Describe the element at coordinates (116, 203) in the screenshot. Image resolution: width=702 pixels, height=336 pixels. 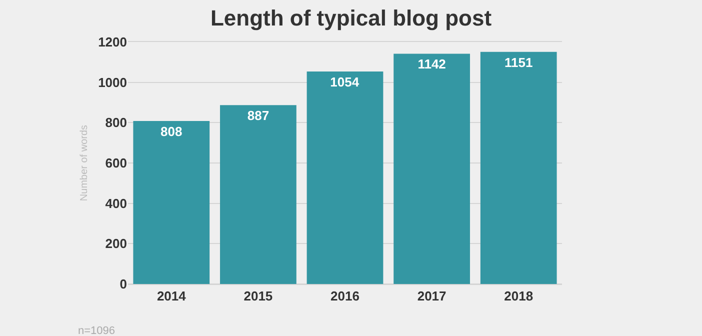
I see `y-tick-label: 400` at that location.